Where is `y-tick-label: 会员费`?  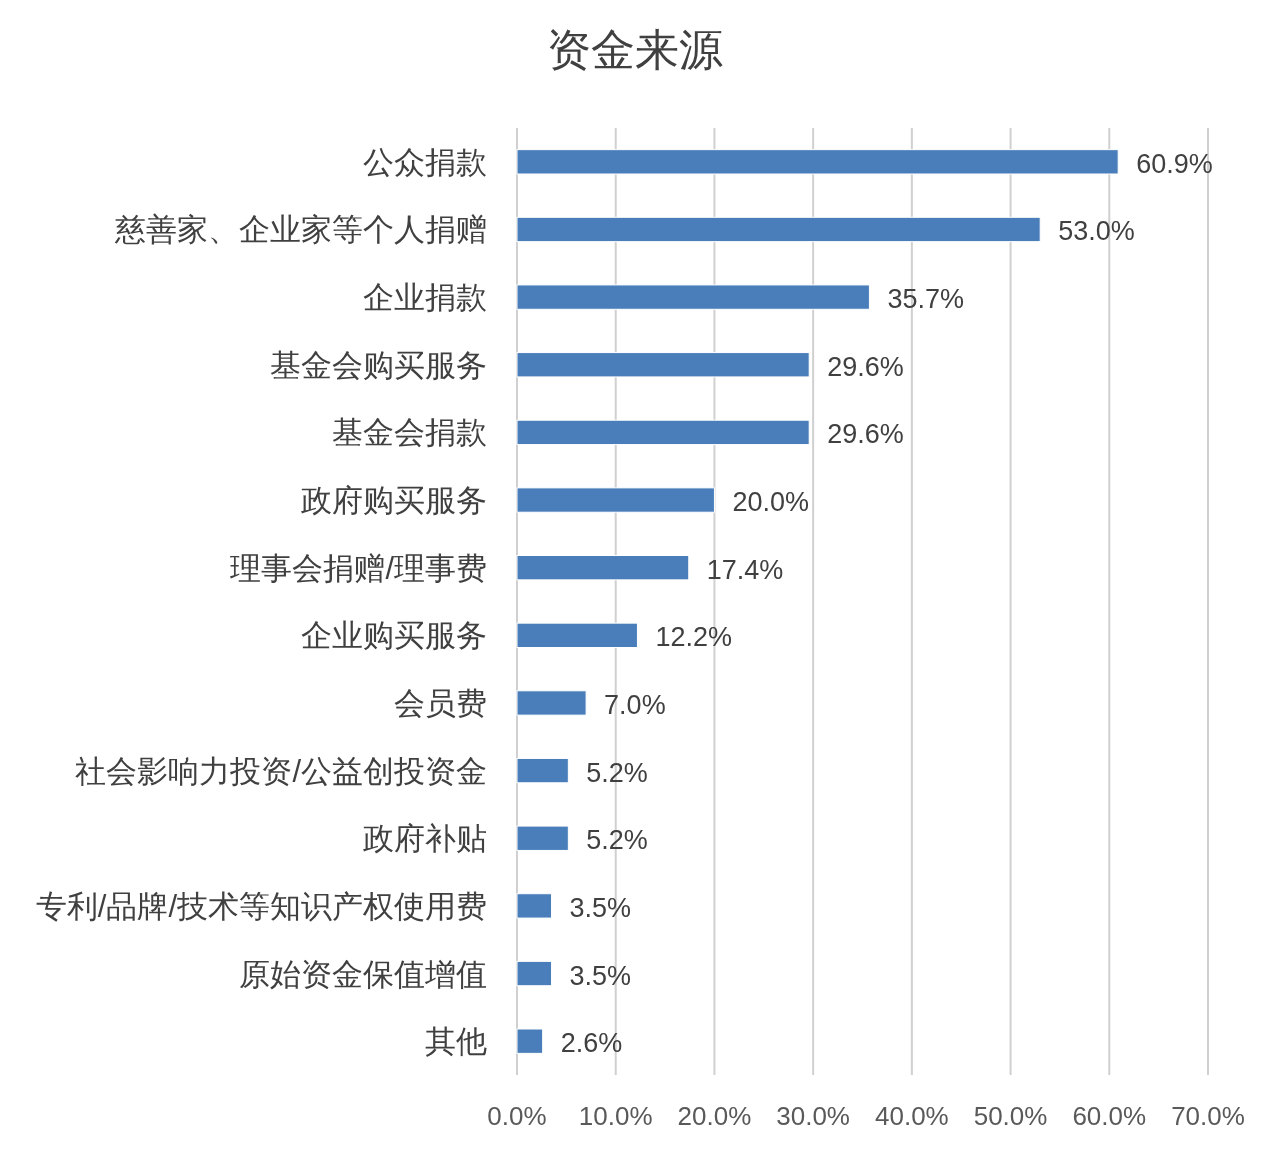 y-tick-label: 会员费 is located at coordinates (440, 703).